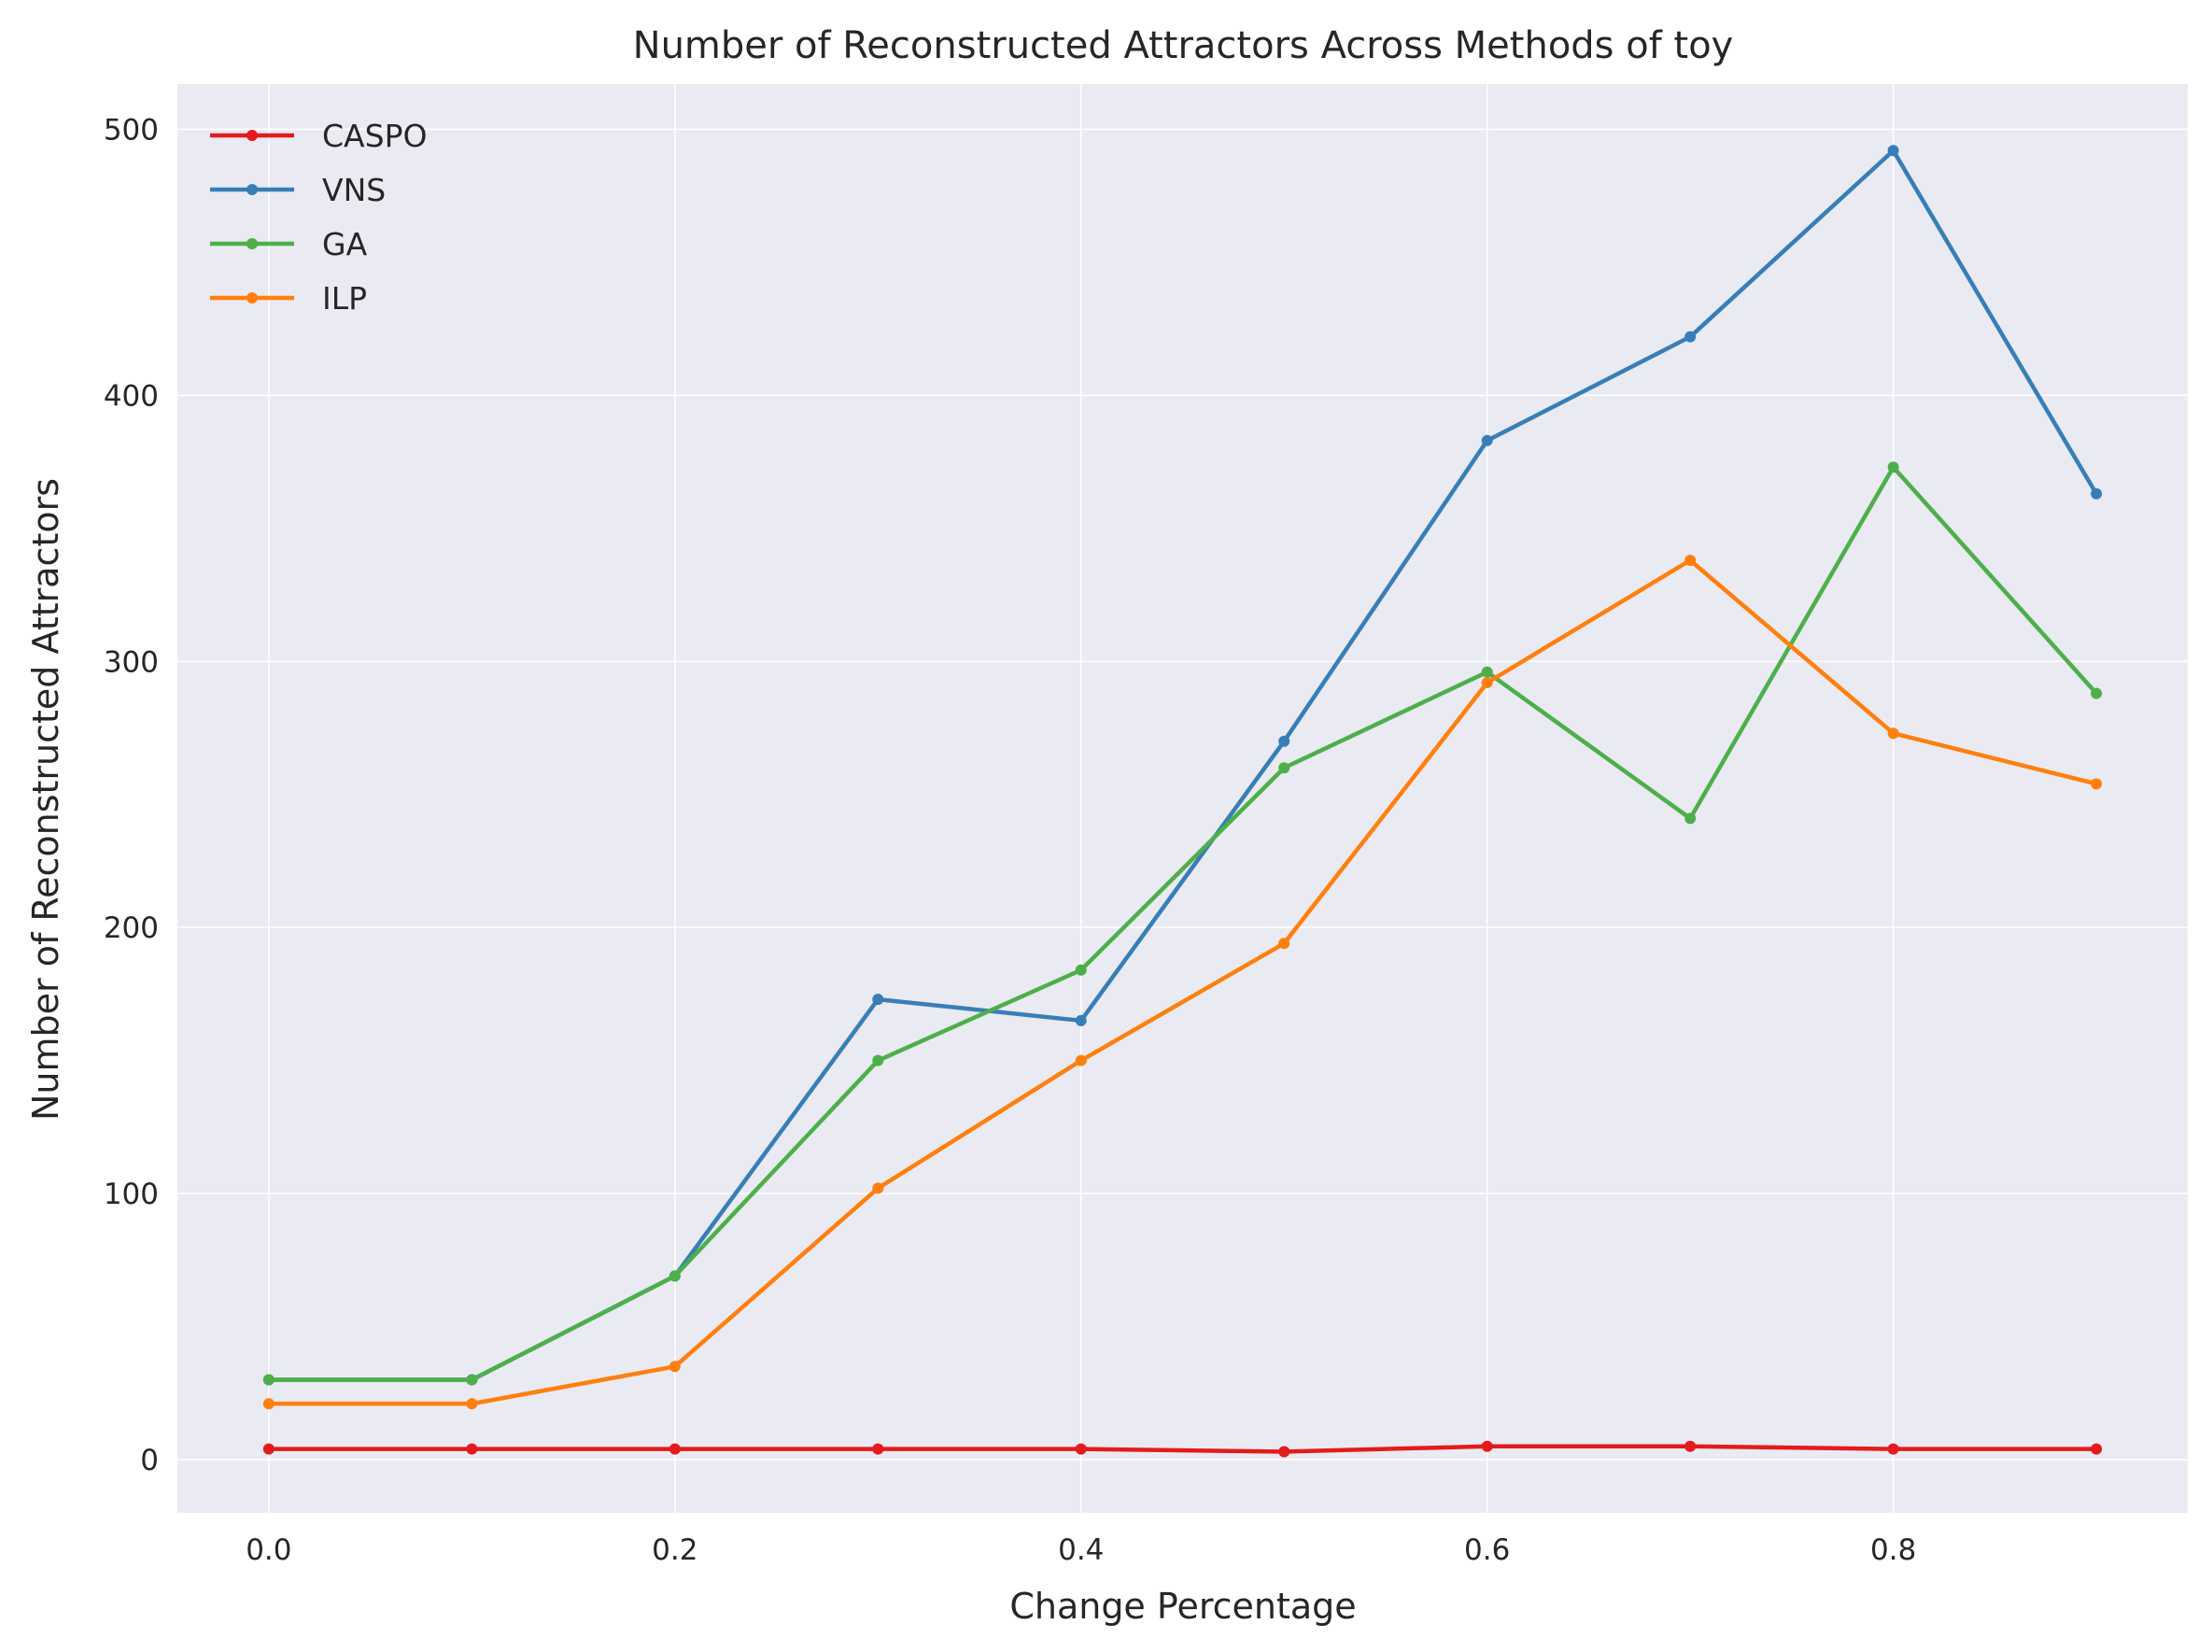  I want to click on x-tick-label: 0.4, so click(1081, 1550).